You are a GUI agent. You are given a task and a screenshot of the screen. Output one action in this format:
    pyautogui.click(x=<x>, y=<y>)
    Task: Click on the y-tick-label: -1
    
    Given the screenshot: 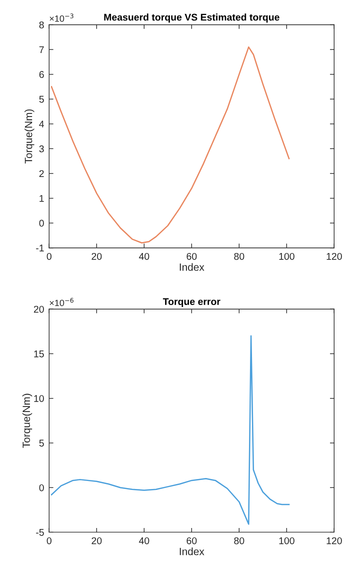 What is the action you would take?
    pyautogui.click(x=40, y=248)
    